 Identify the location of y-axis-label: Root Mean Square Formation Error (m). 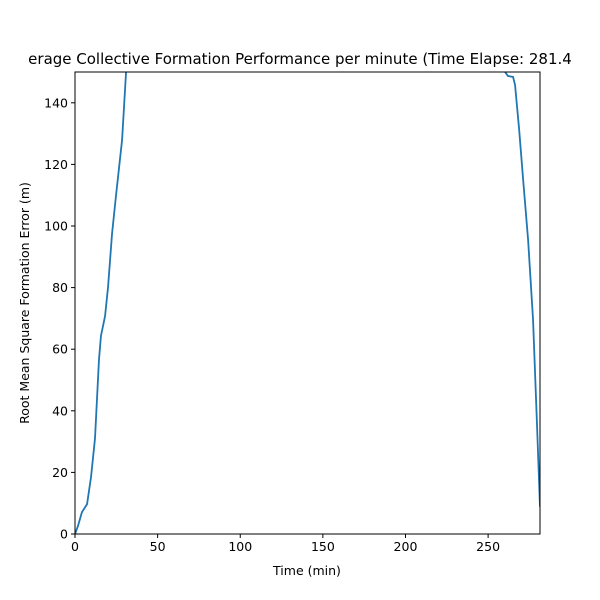
(24, 303).